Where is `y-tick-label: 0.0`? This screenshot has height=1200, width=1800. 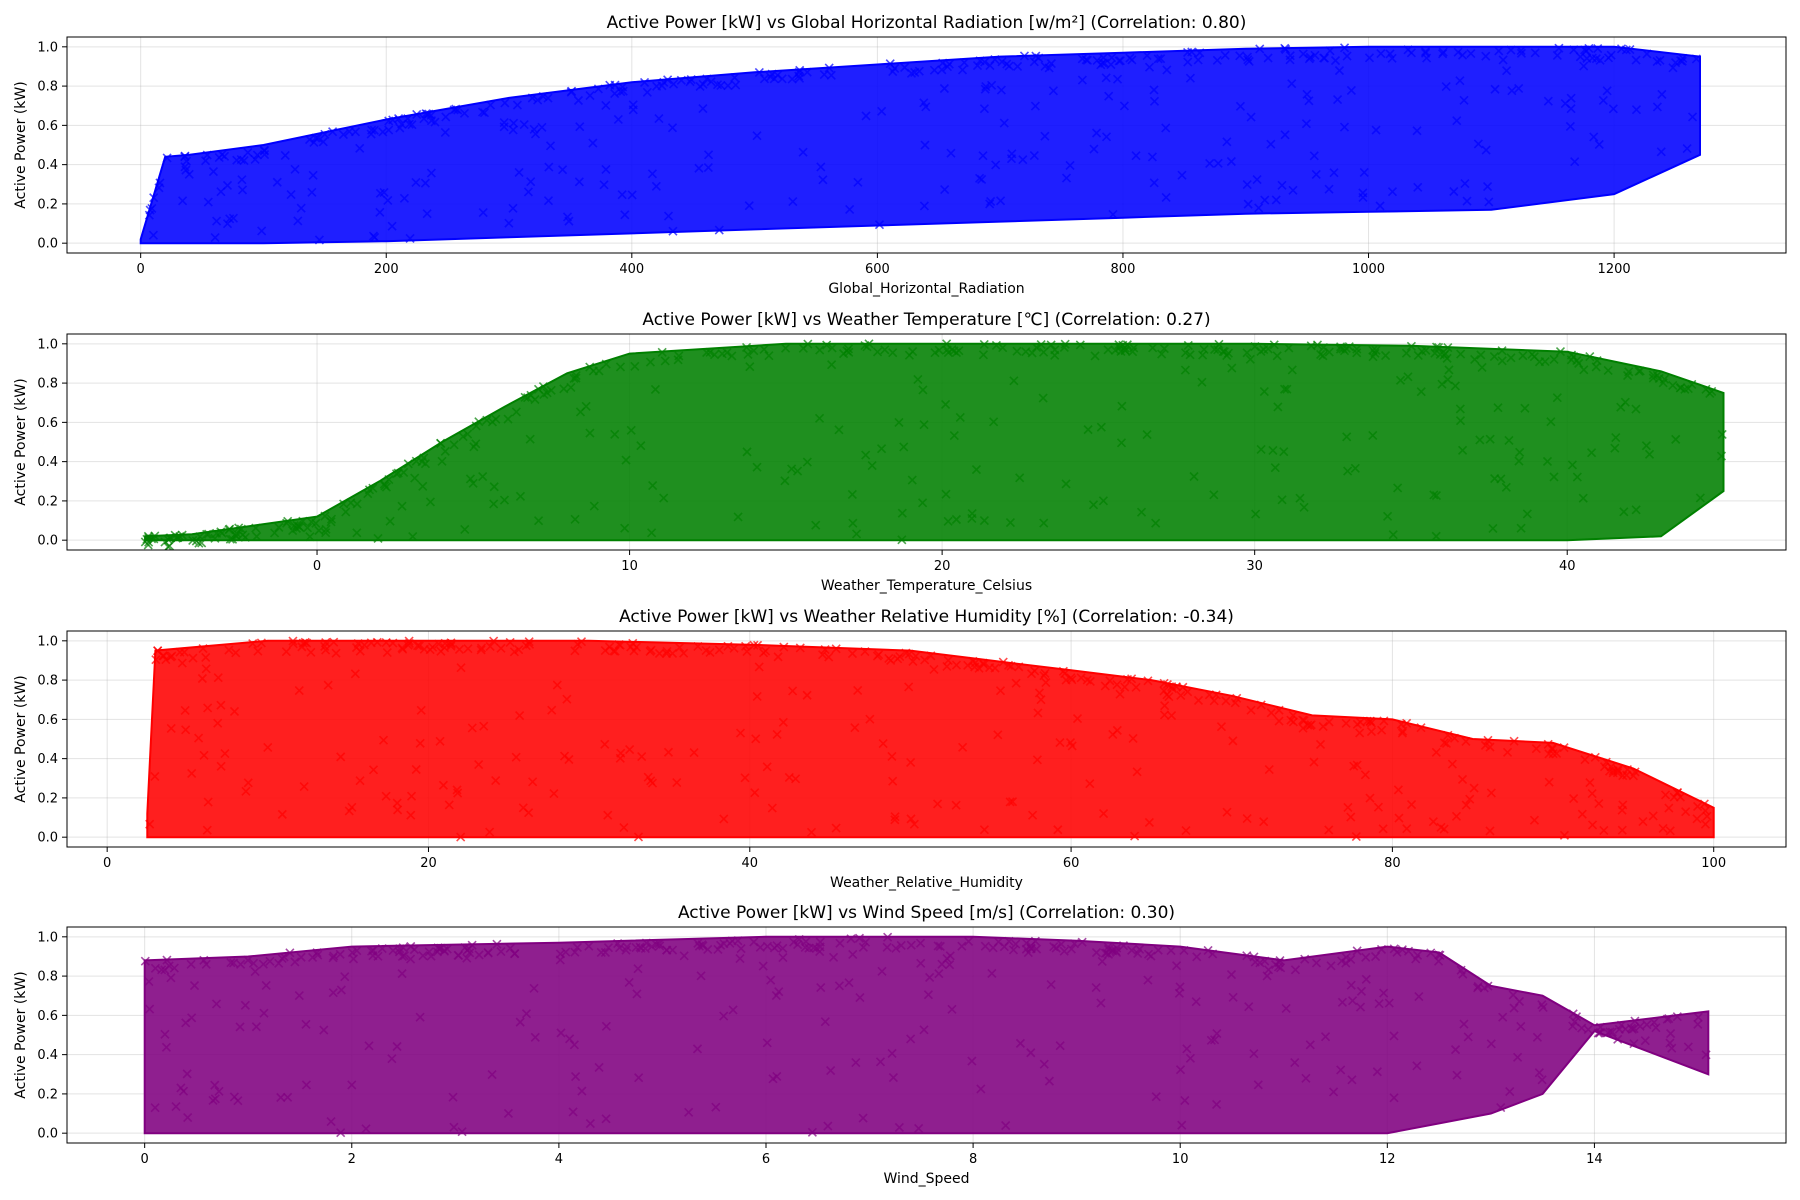 y-tick-label: 0.0 is located at coordinates (47, 1134).